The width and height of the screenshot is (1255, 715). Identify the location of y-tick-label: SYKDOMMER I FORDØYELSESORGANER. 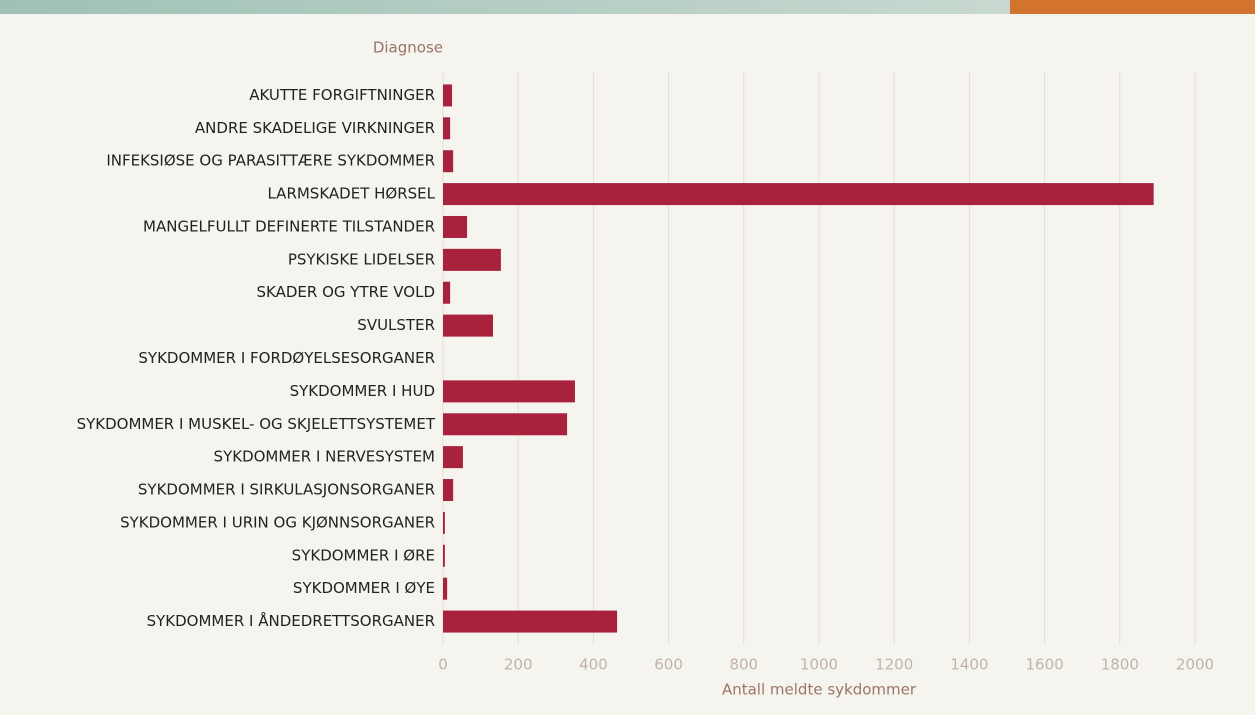
(286, 358).